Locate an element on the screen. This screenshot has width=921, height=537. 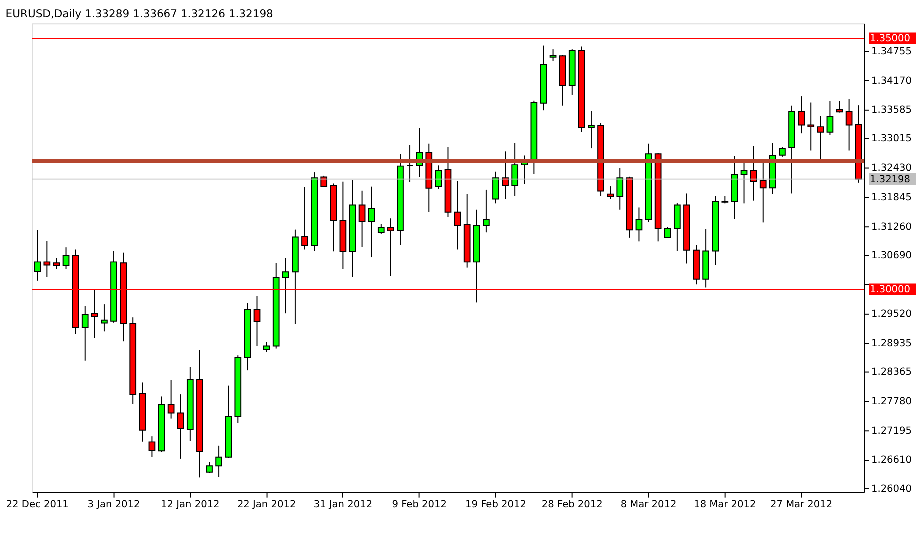
y-tick-label: 1.29520 is located at coordinates (891, 314).